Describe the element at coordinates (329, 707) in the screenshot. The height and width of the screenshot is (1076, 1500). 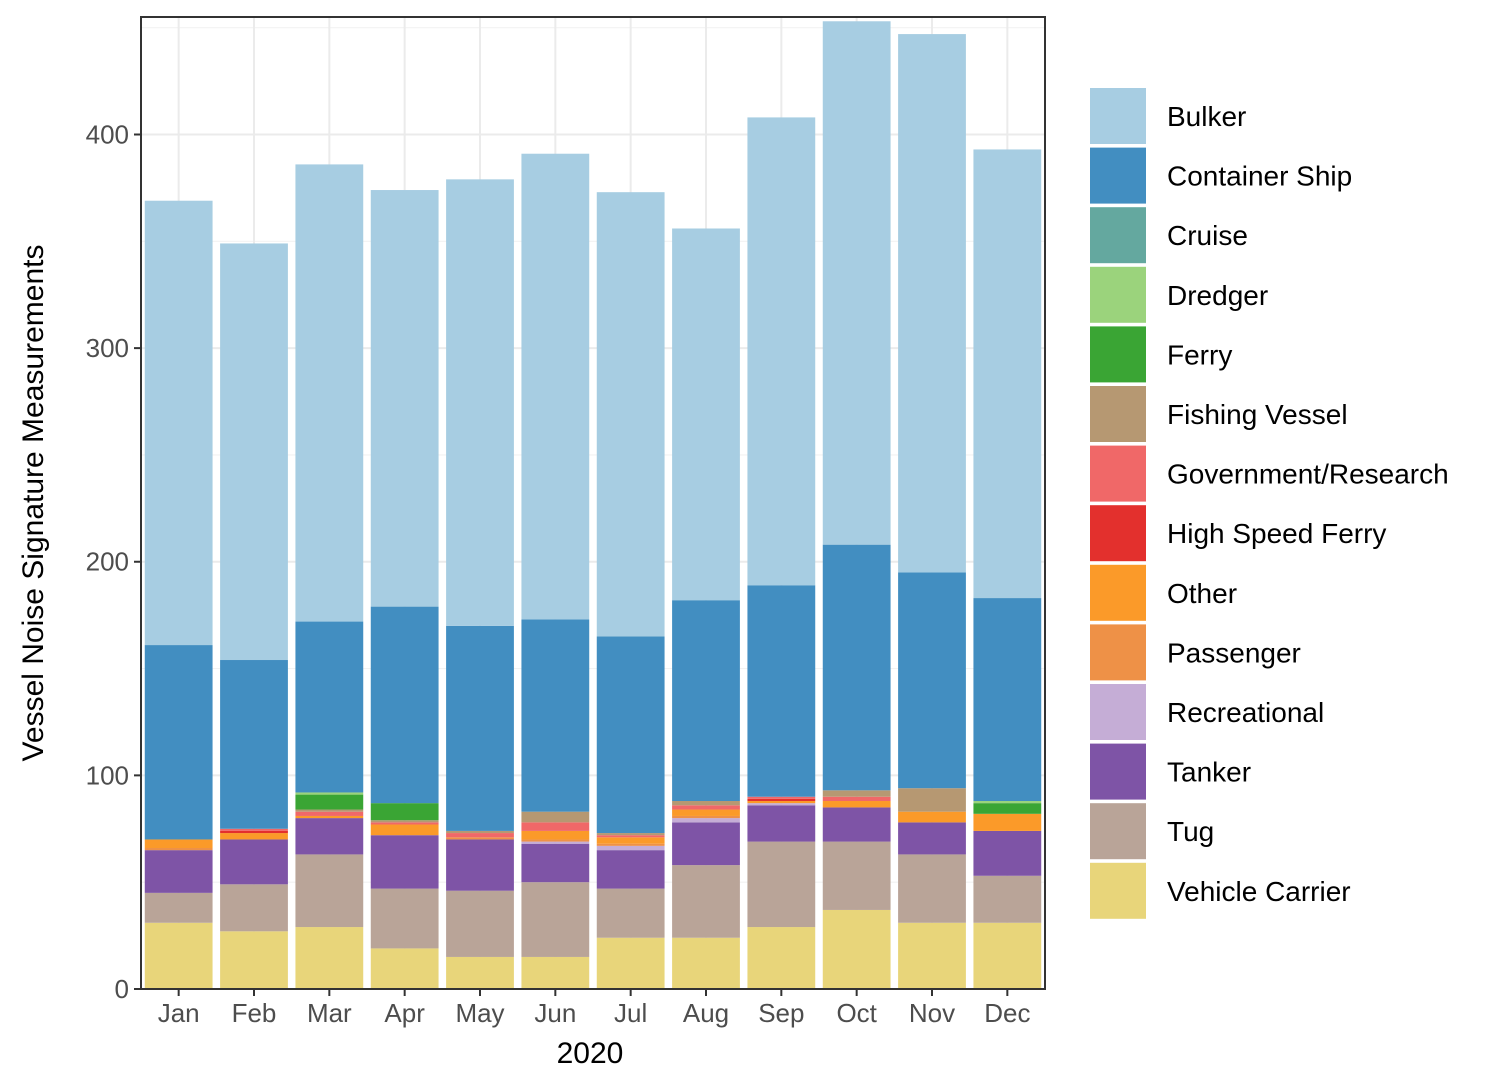
I see `bar-mar-container-ship` at that location.